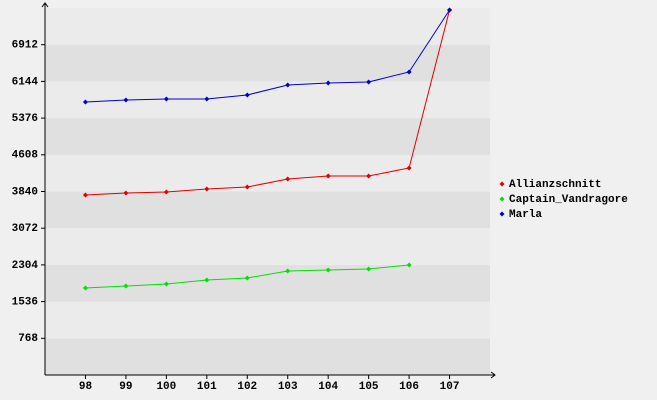  What do you see at coordinates (28, 339) in the screenshot?
I see `y-tick-label: 768` at bounding box center [28, 339].